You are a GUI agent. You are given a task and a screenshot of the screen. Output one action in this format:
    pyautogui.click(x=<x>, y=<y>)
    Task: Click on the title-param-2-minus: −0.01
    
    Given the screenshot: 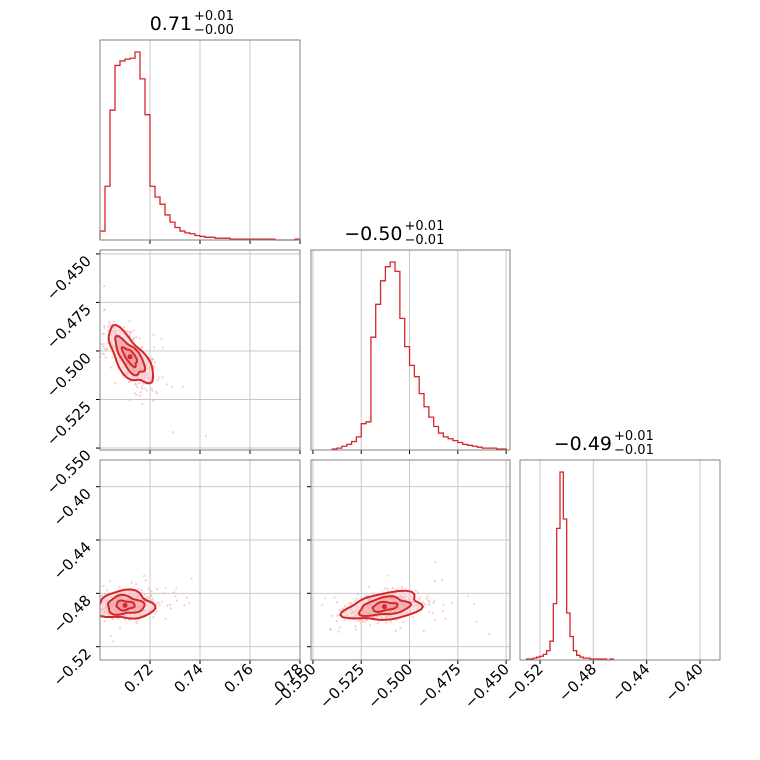 What is the action you would take?
    pyautogui.click(x=634, y=450)
    